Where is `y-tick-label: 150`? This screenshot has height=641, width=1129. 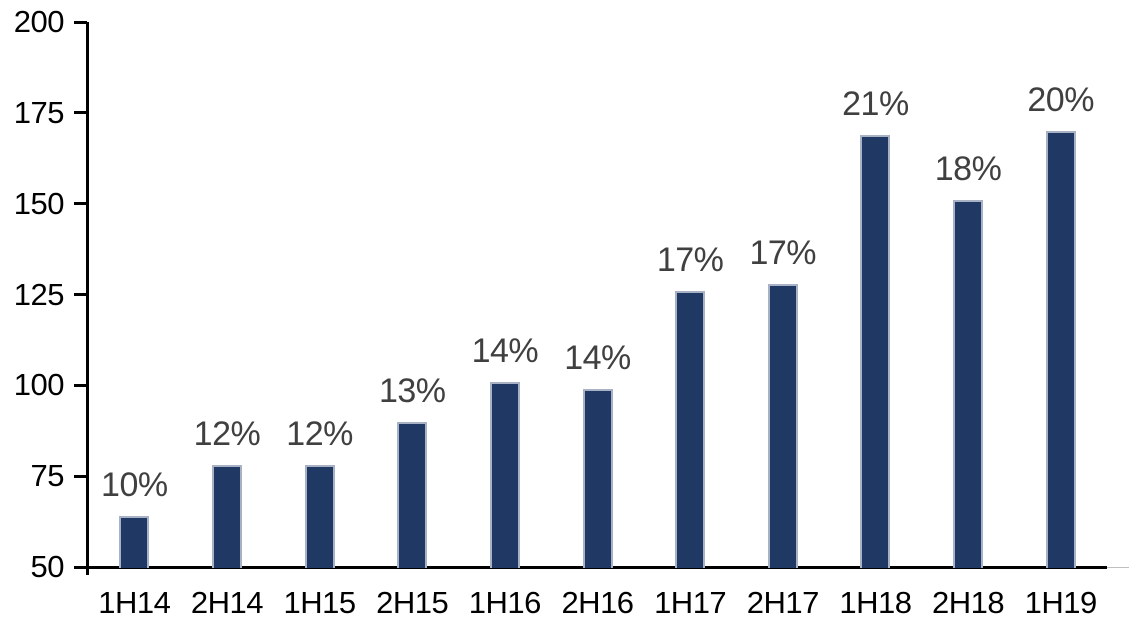 y-tick-label: 150 is located at coordinates (39, 203).